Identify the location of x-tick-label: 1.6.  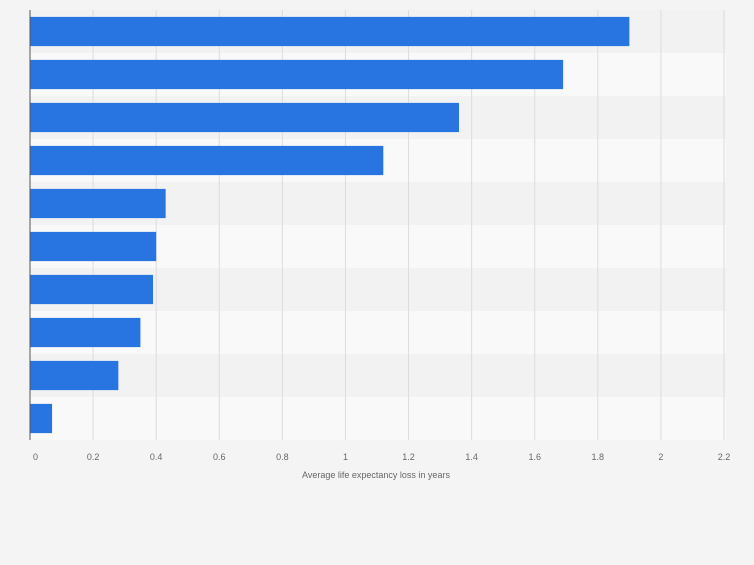
(534, 457).